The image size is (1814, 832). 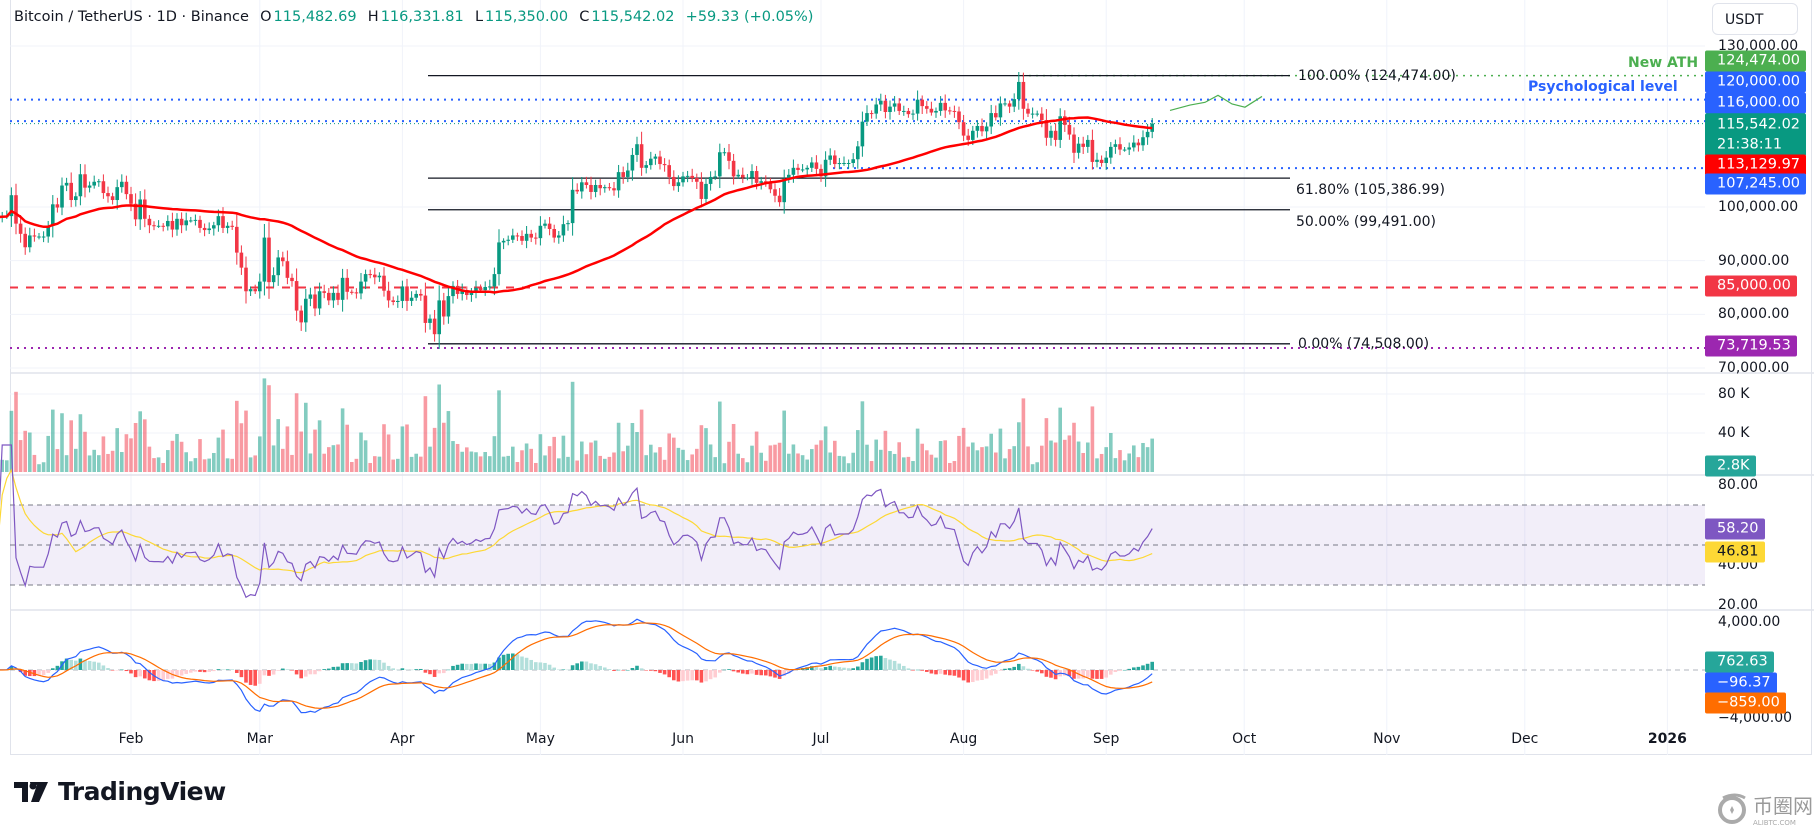 I want to click on macd-signal-line, so click(x=576, y=665).